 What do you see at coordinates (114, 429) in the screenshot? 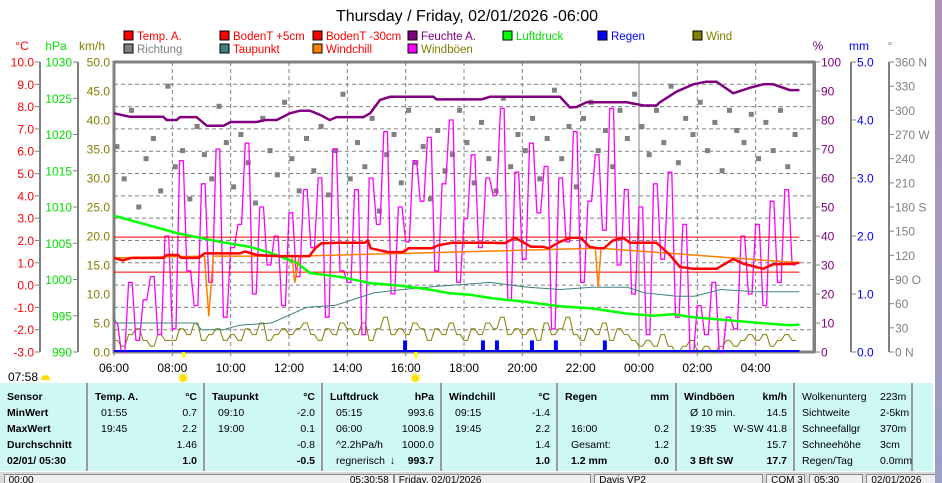
I see `cell-label: 19:45` at bounding box center [114, 429].